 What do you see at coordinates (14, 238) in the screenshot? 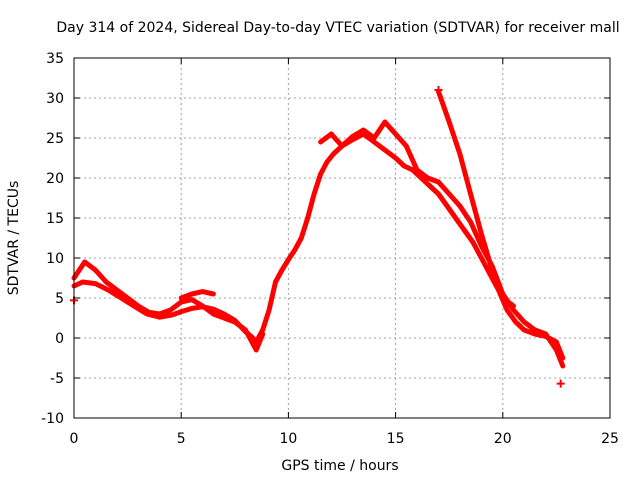
I see `y-axis-label: SDTVAR / TECUs` at bounding box center [14, 238].